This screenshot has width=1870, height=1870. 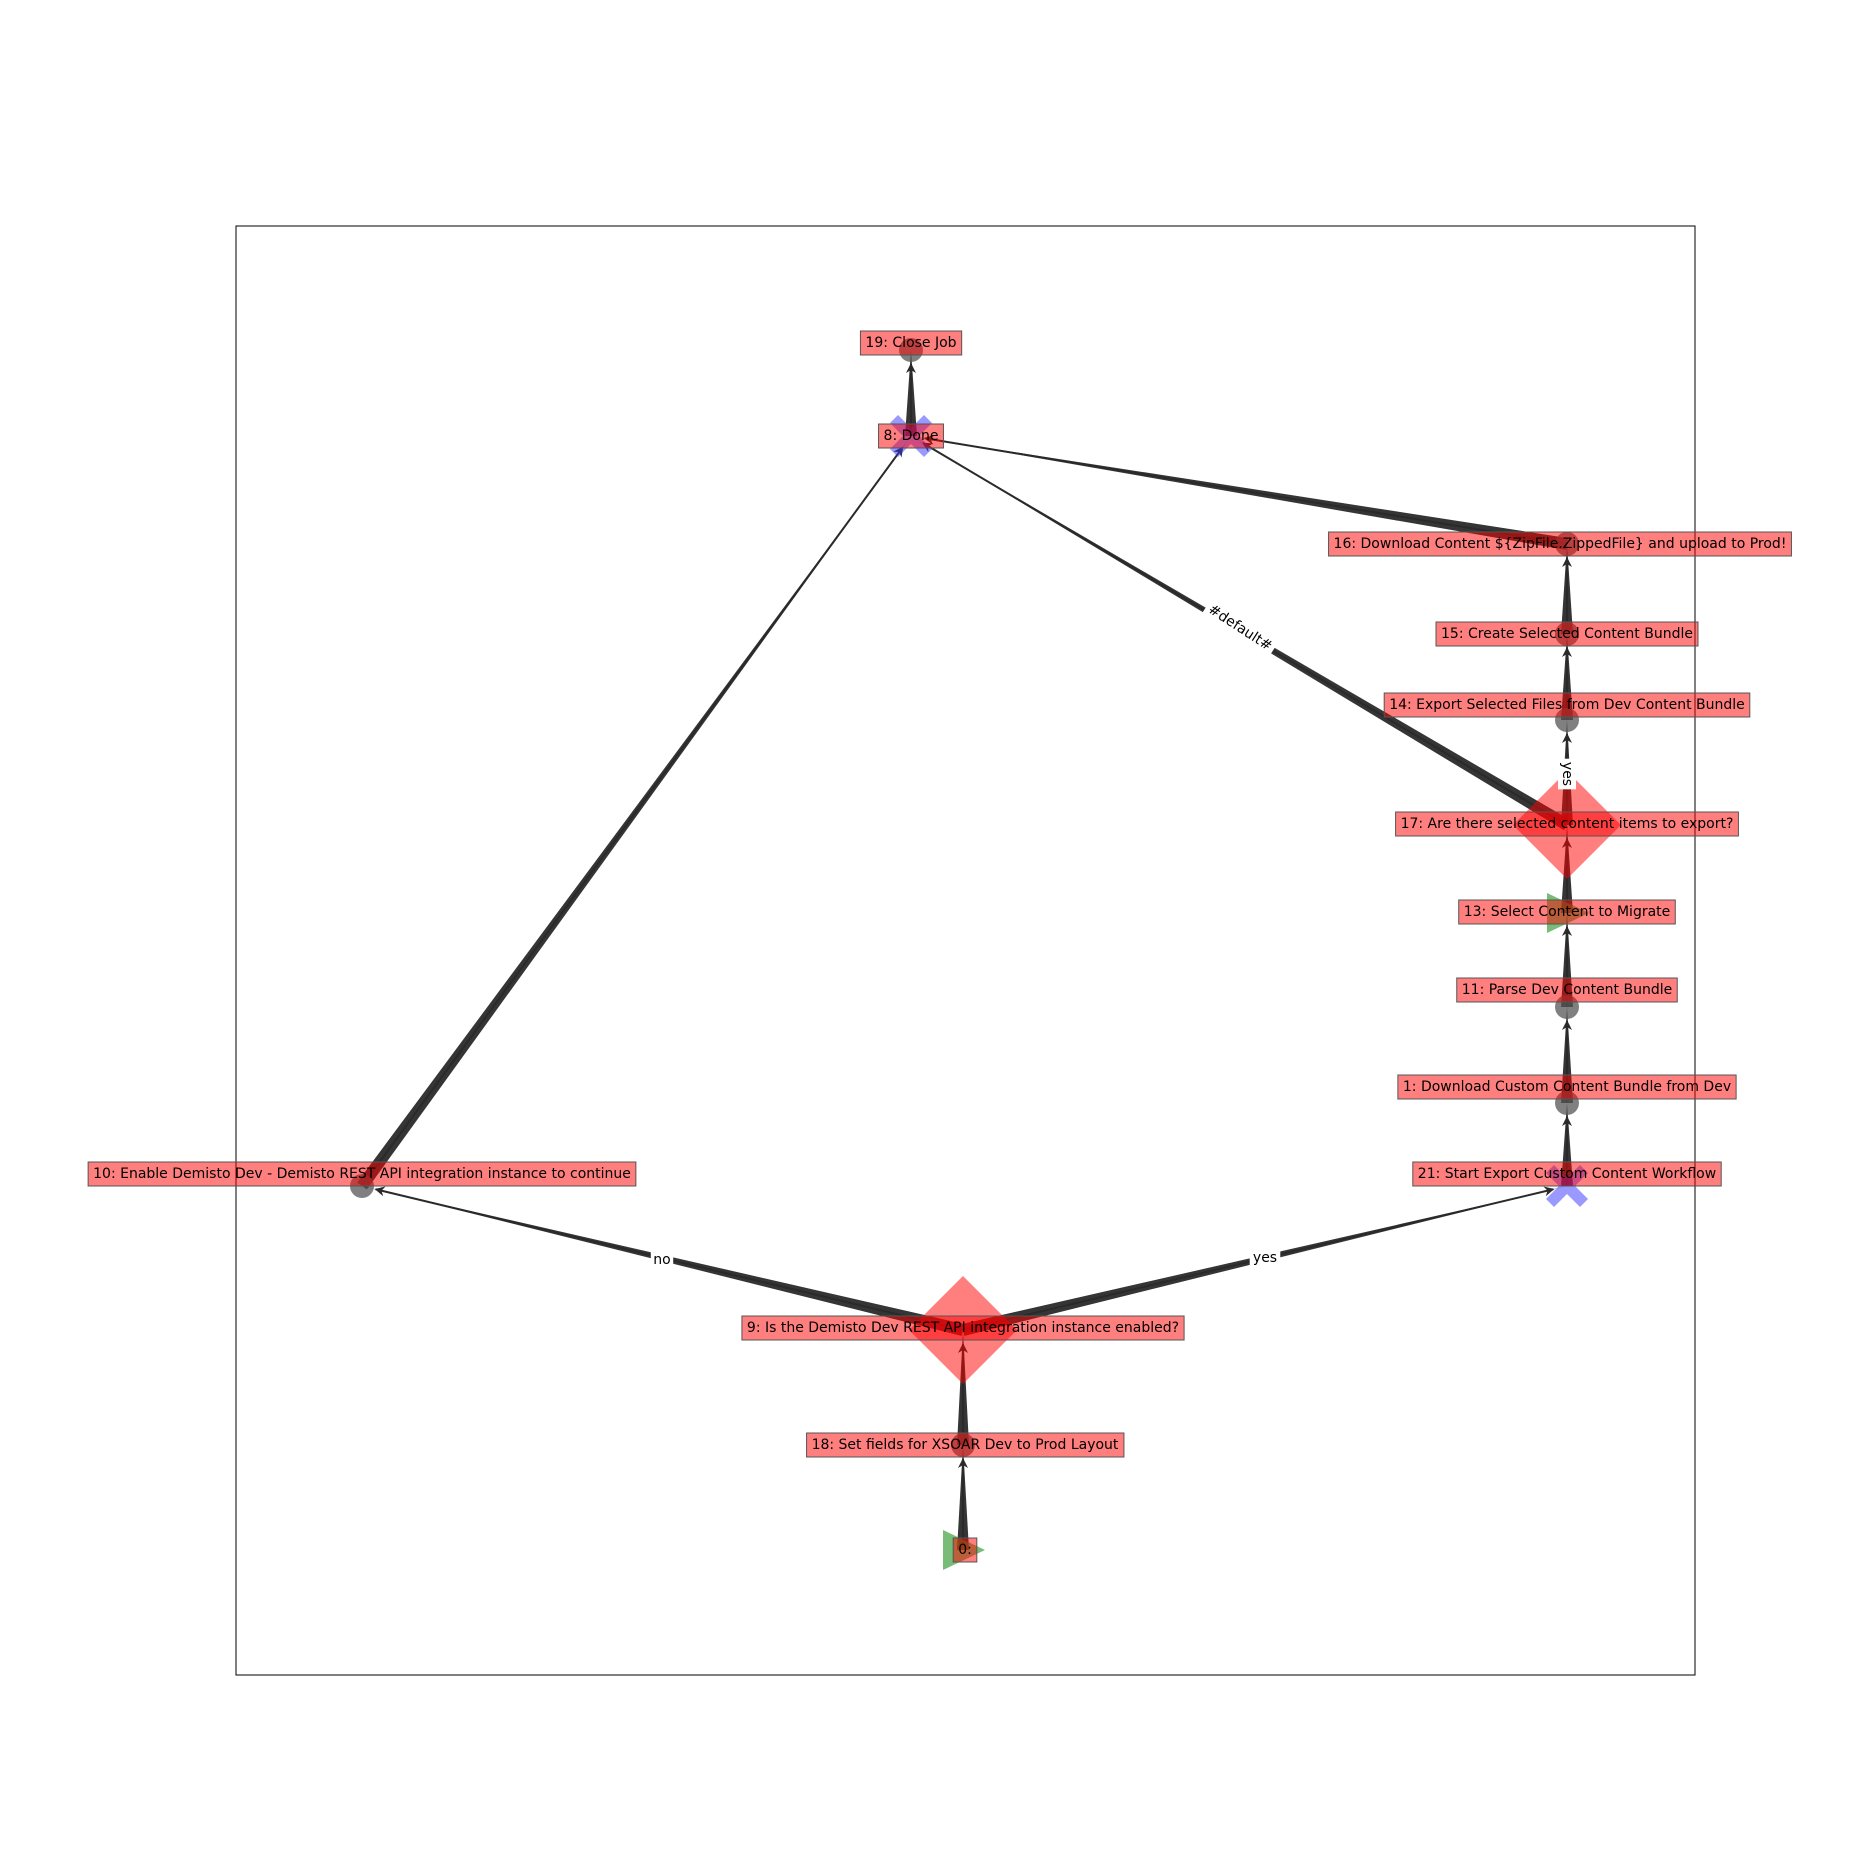 I want to click on node-label-n19: 19: Close Job, so click(x=911, y=343).